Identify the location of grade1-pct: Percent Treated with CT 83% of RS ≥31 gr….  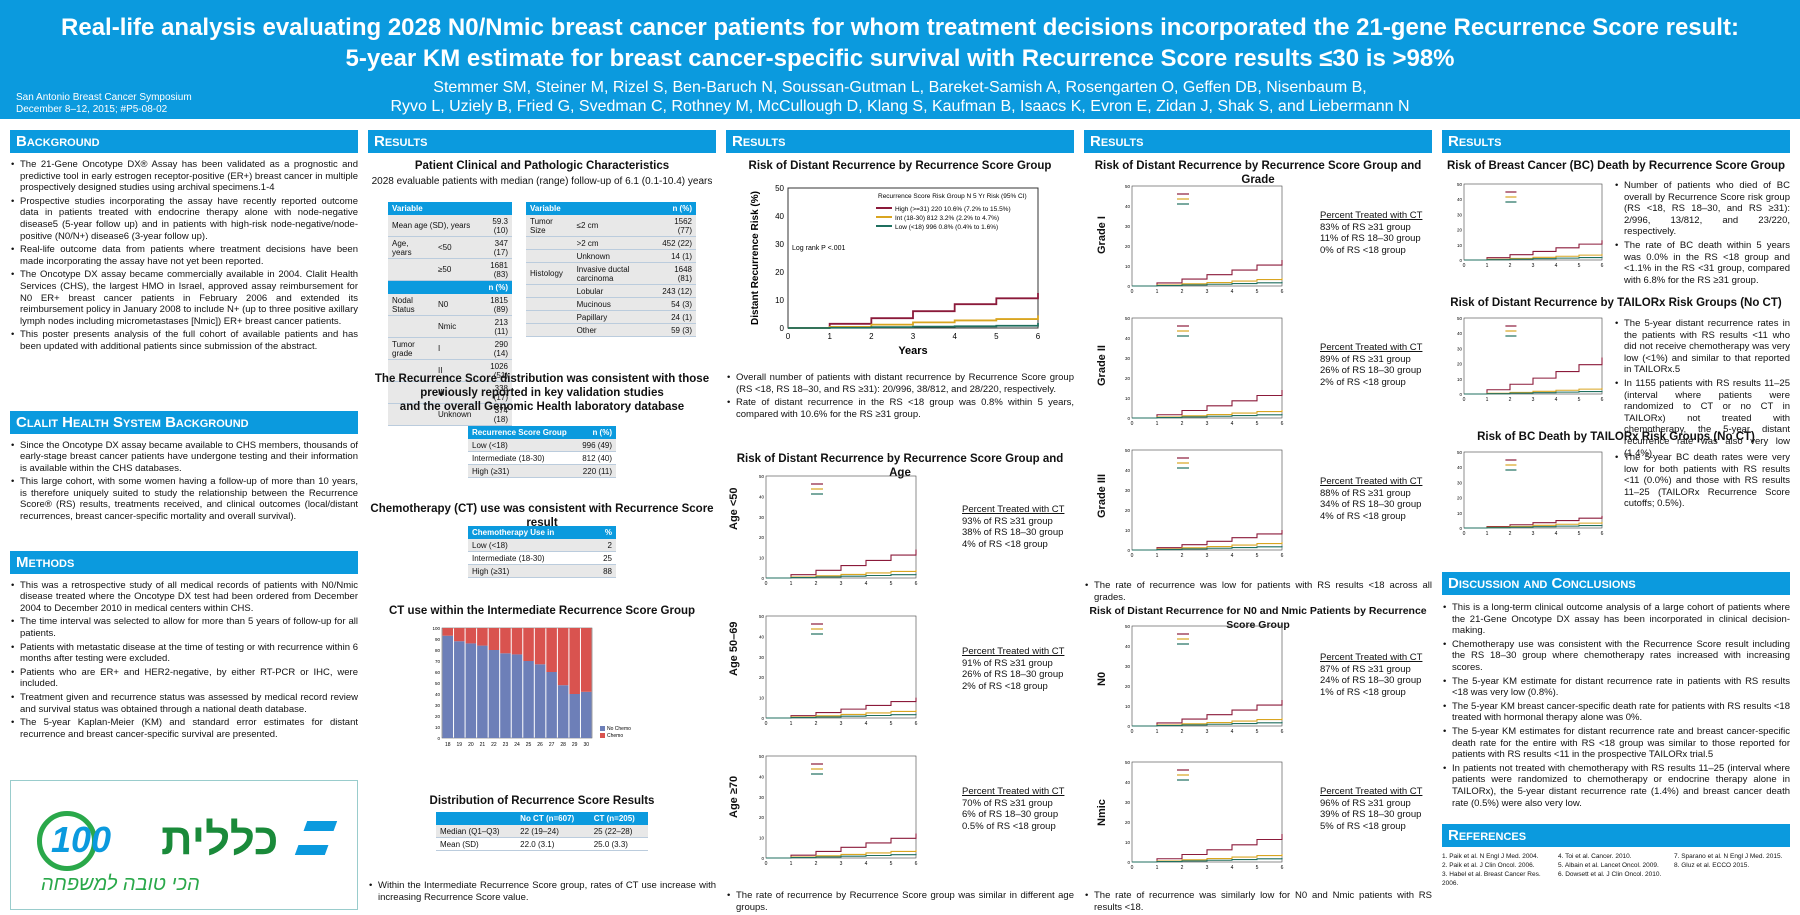
(1371, 233).